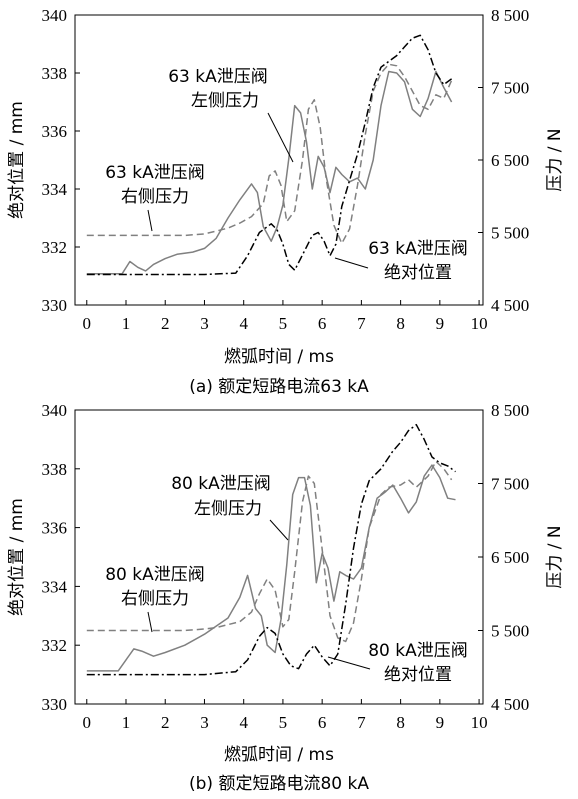  I want to click on annotation-left-pressure-line1: 63 kA泄压阀, so click(218, 77).